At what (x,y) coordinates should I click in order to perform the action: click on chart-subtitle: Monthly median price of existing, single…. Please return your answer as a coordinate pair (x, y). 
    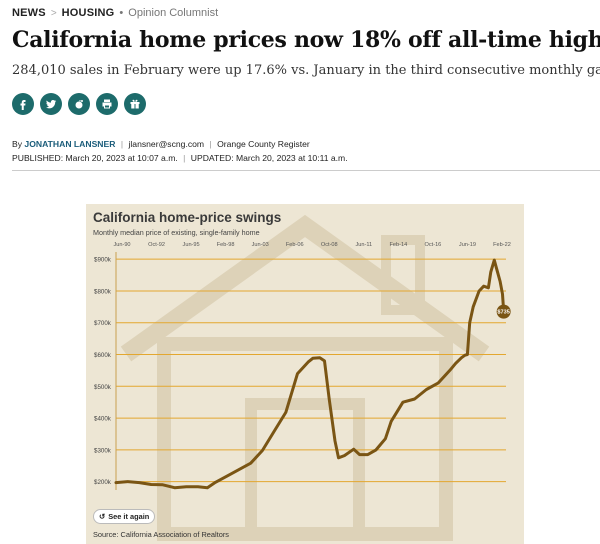
    Looking at the image, I should click on (176, 232).